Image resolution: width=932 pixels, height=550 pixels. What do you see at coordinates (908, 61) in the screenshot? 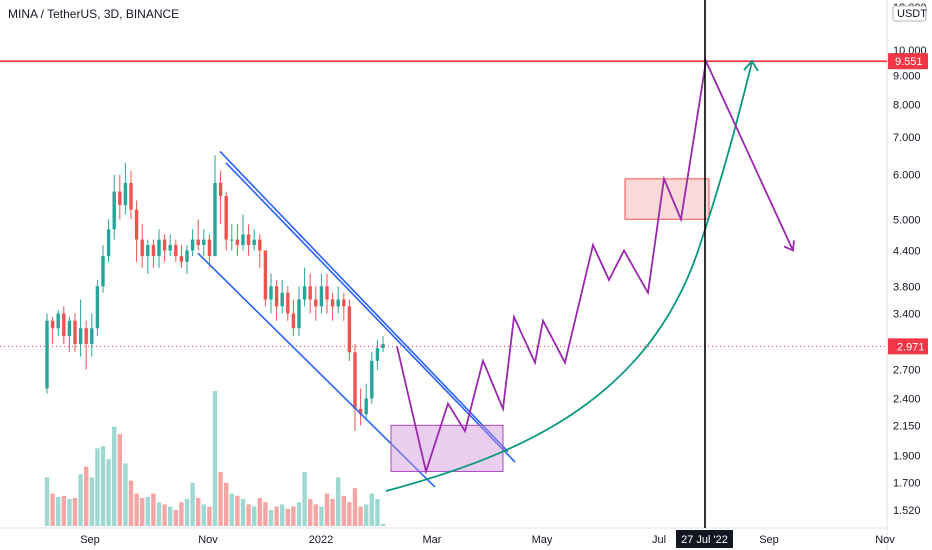
I see `resistance-price-tag` at bounding box center [908, 61].